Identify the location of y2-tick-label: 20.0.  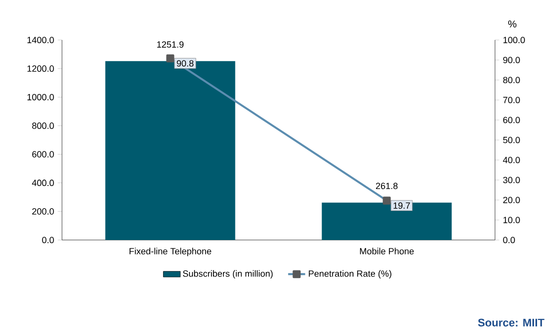
(511, 200).